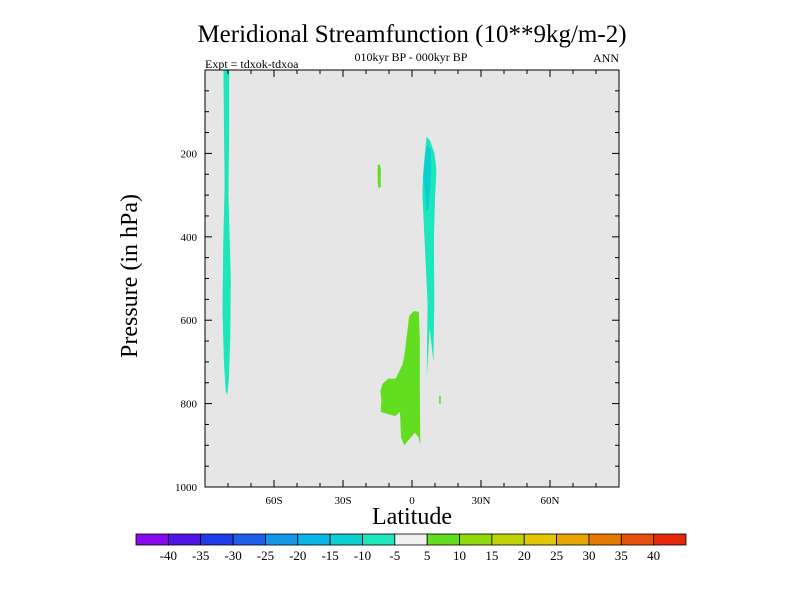  What do you see at coordinates (186, 488) in the screenshot?
I see `y-tick-label: 1000` at bounding box center [186, 488].